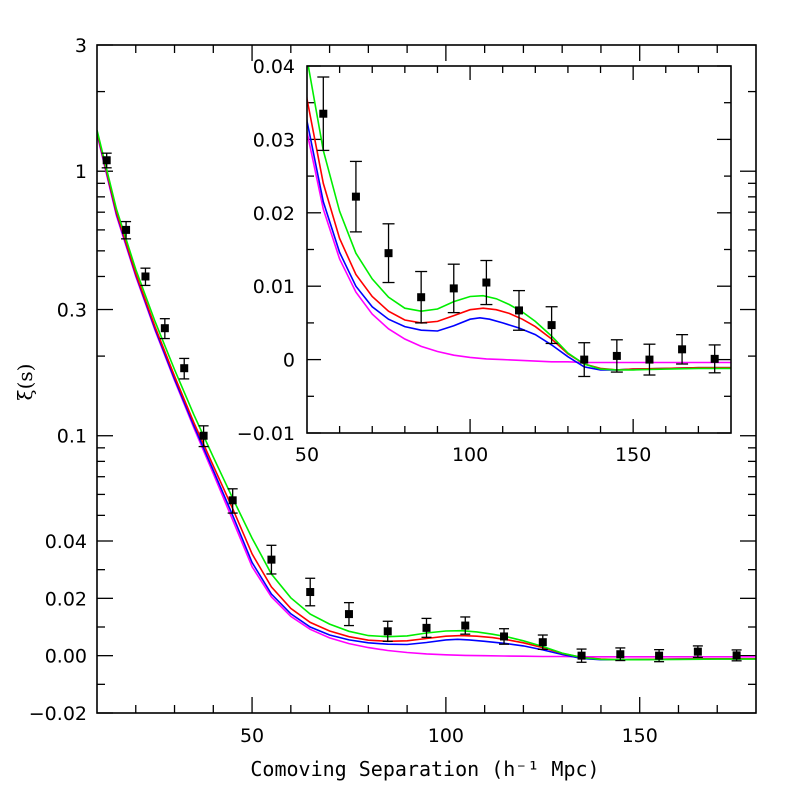  I want to click on inset-y-tick-label: 0.03, so click(274, 140).